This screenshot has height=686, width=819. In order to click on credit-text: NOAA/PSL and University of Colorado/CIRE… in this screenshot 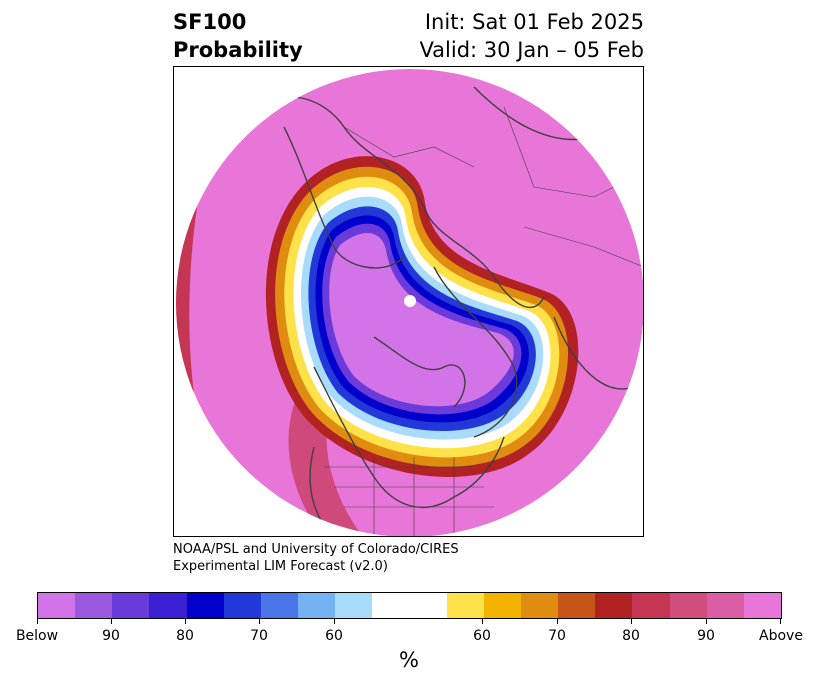, I will do `click(316, 558)`.